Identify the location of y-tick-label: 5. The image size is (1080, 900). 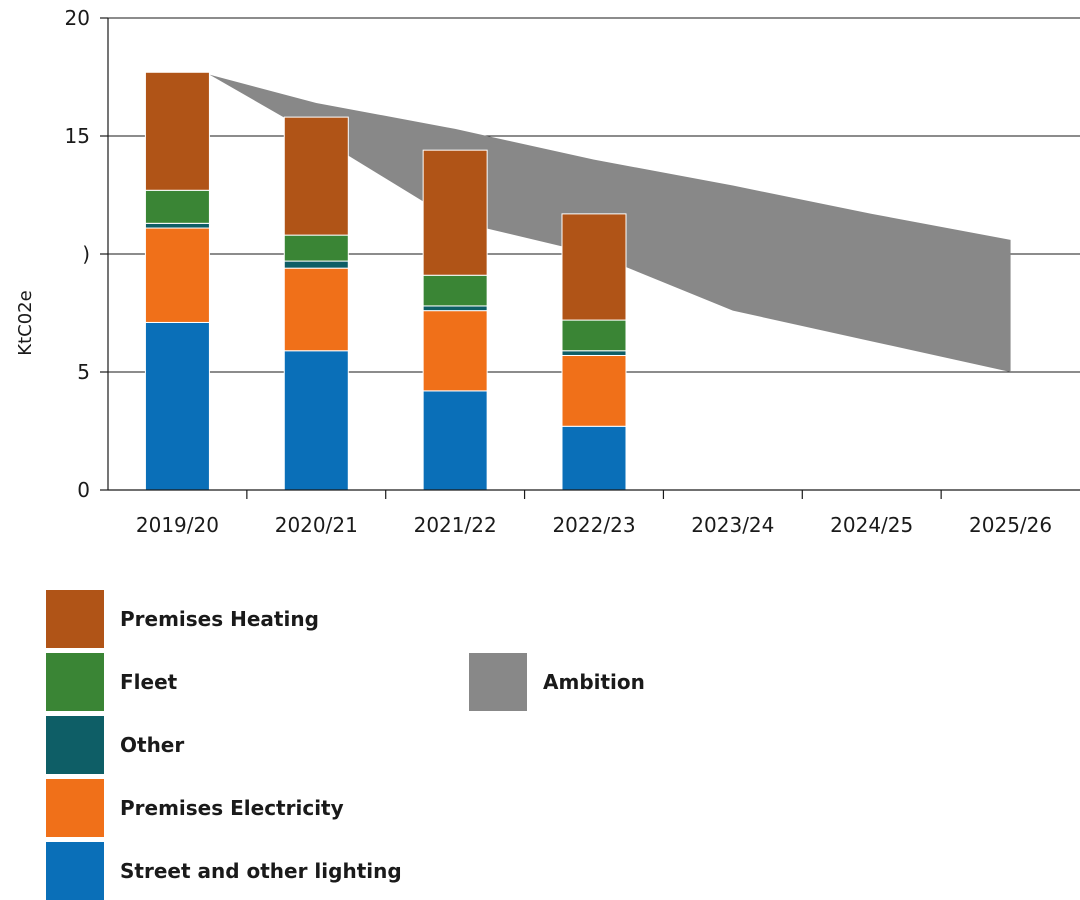
(83, 372).